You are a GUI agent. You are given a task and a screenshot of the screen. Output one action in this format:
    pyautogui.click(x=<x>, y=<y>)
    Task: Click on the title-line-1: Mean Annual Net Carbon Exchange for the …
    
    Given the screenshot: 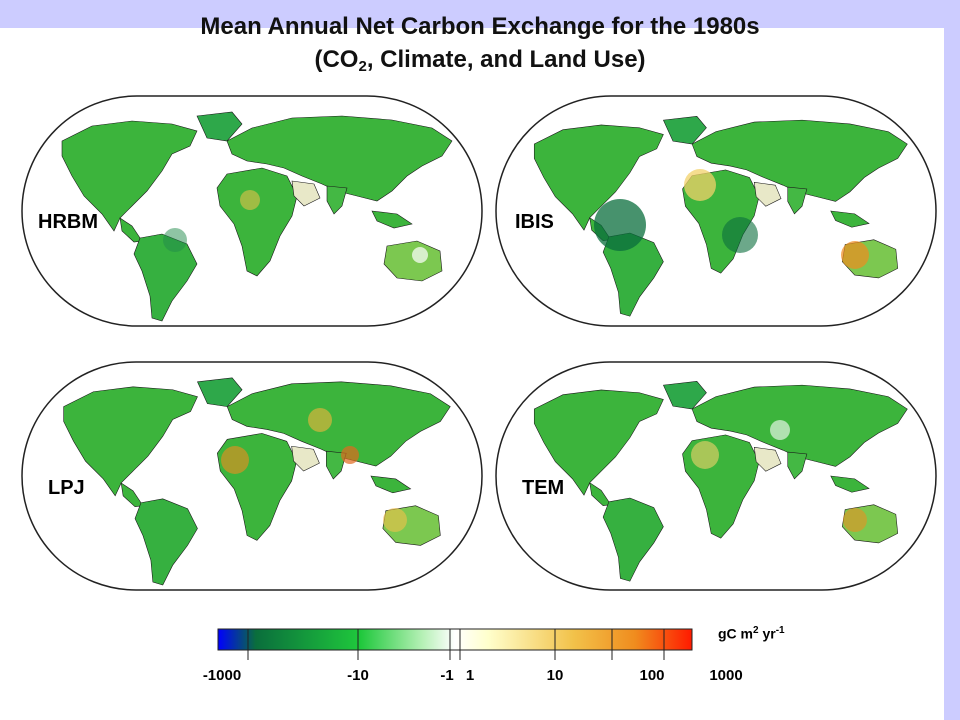 What is the action you would take?
    pyautogui.click(x=480, y=26)
    